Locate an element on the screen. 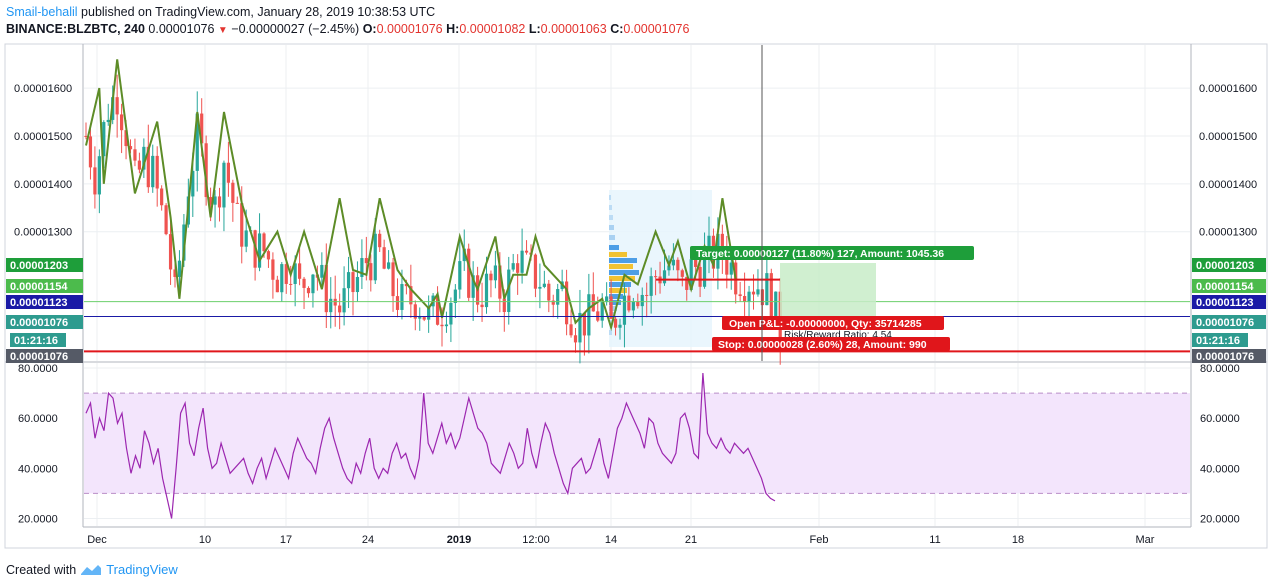 The image size is (1274, 587). tradingview-brand: TradingView is located at coordinates (142, 569).